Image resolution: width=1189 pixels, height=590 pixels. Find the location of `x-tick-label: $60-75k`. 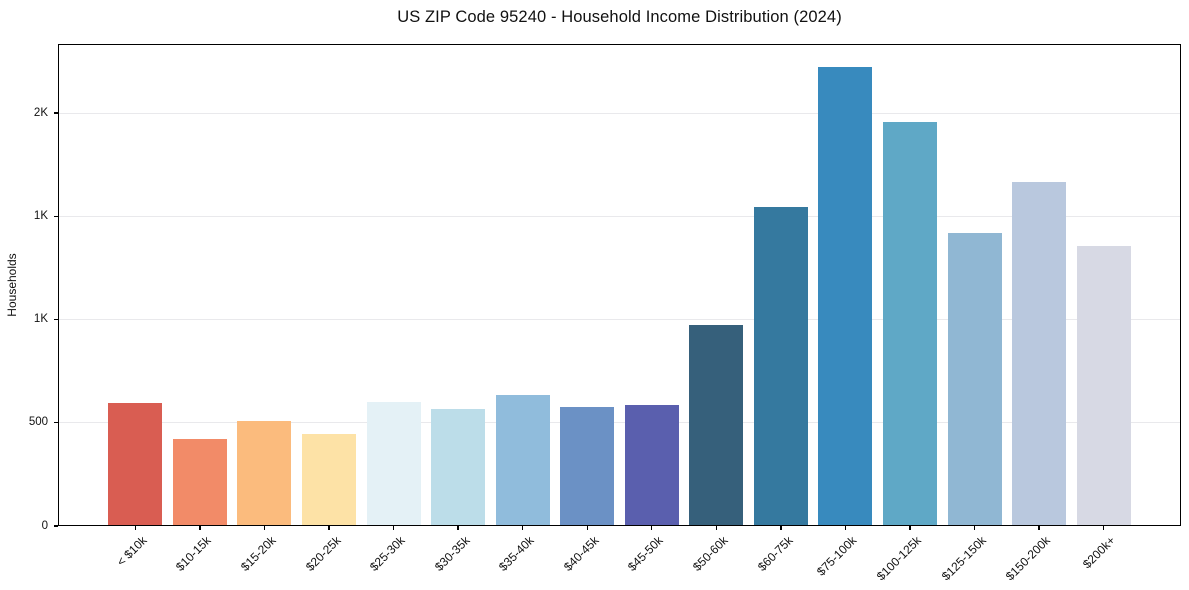

x-tick-label: $60-75k is located at coordinates (775, 553).